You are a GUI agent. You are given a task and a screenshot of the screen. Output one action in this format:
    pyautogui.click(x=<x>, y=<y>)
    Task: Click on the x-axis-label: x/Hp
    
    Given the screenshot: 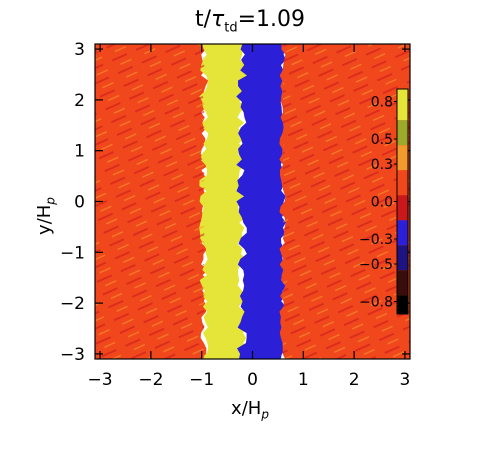 What is the action you would take?
    pyautogui.click(x=250, y=410)
    